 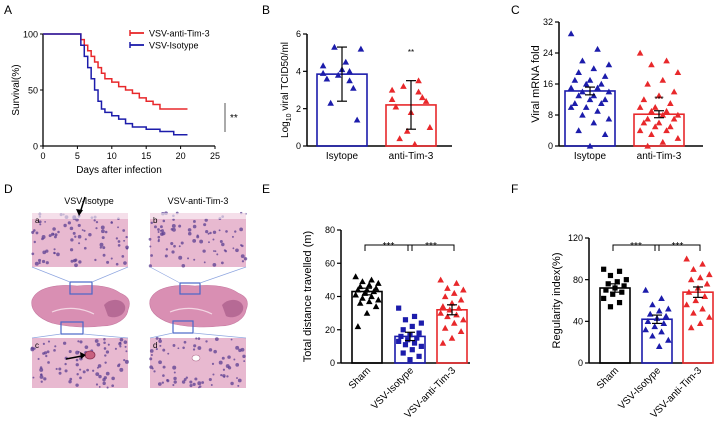 I want to click on lesion-spot, so click(x=90, y=355).